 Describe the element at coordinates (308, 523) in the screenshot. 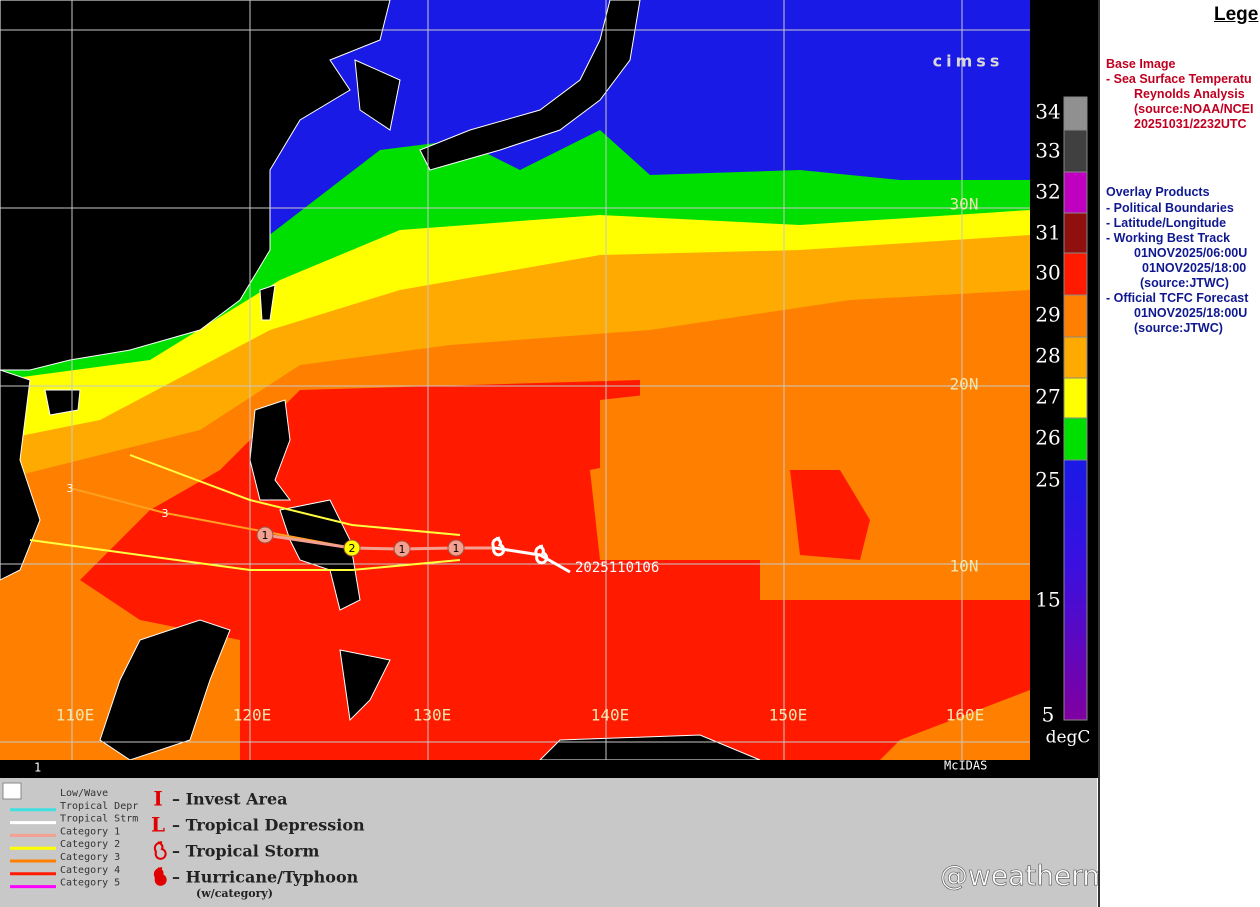

I see `track-points: 3 3 1 2 1 1` at that location.